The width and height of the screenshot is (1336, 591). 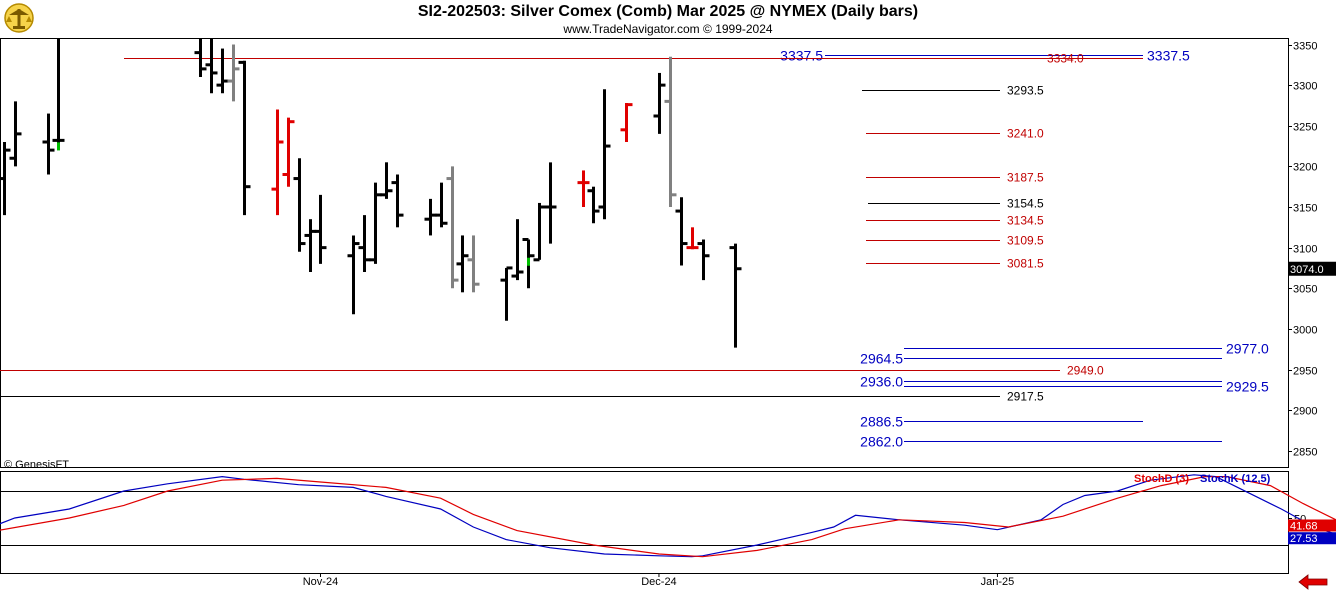 I want to click on last-price-badge, so click(x=1312, y=268).